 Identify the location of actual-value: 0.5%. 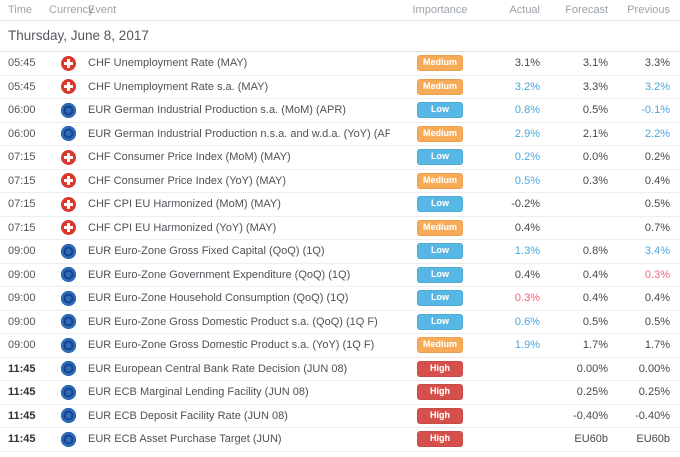
(527, 180).